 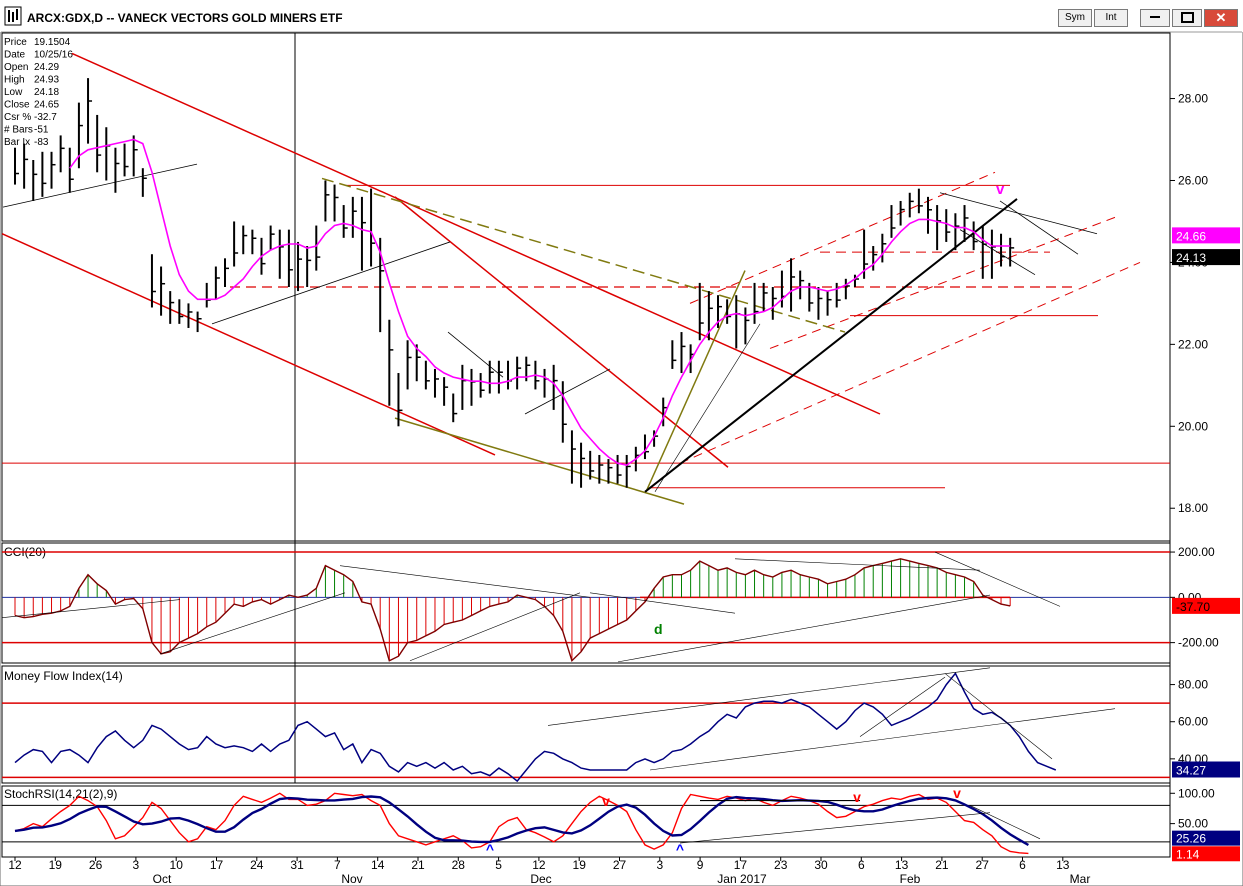 What do you see at coordinates (14, 80) in the screenshot?
I see `info-label: High` at bounding box center [14, 80].